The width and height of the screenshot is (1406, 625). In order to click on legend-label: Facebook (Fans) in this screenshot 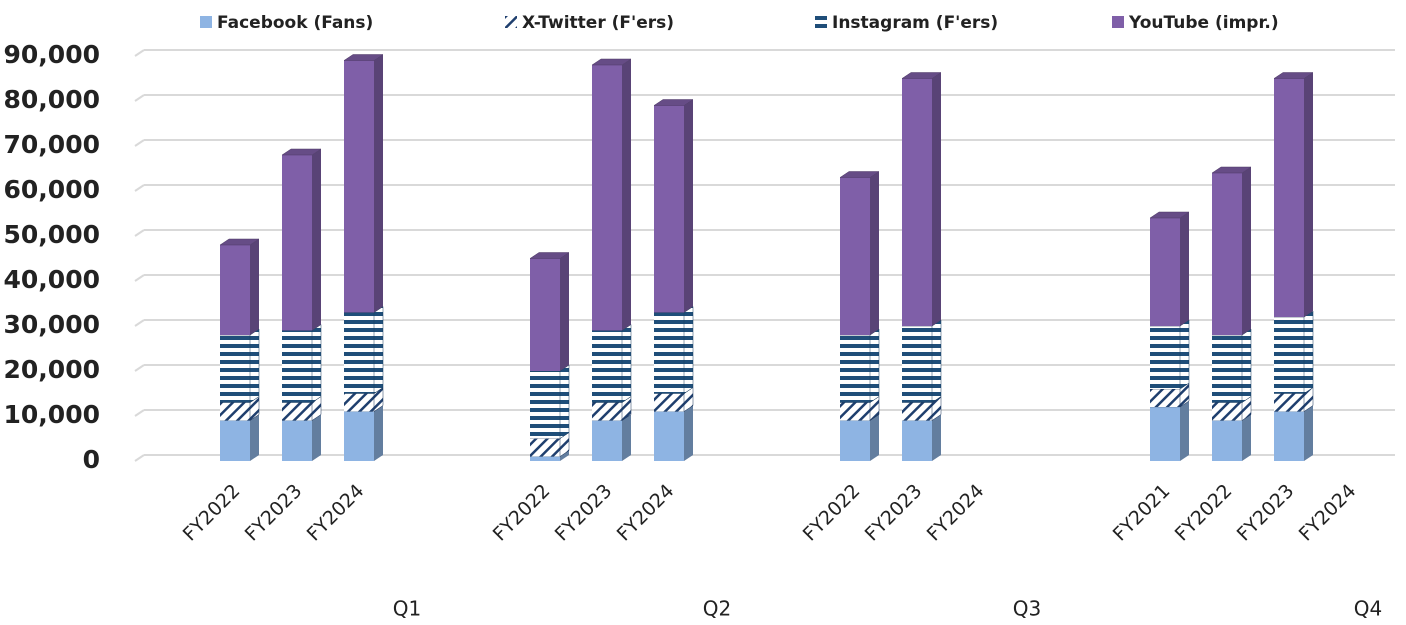, I will do `click(295, 23)`.